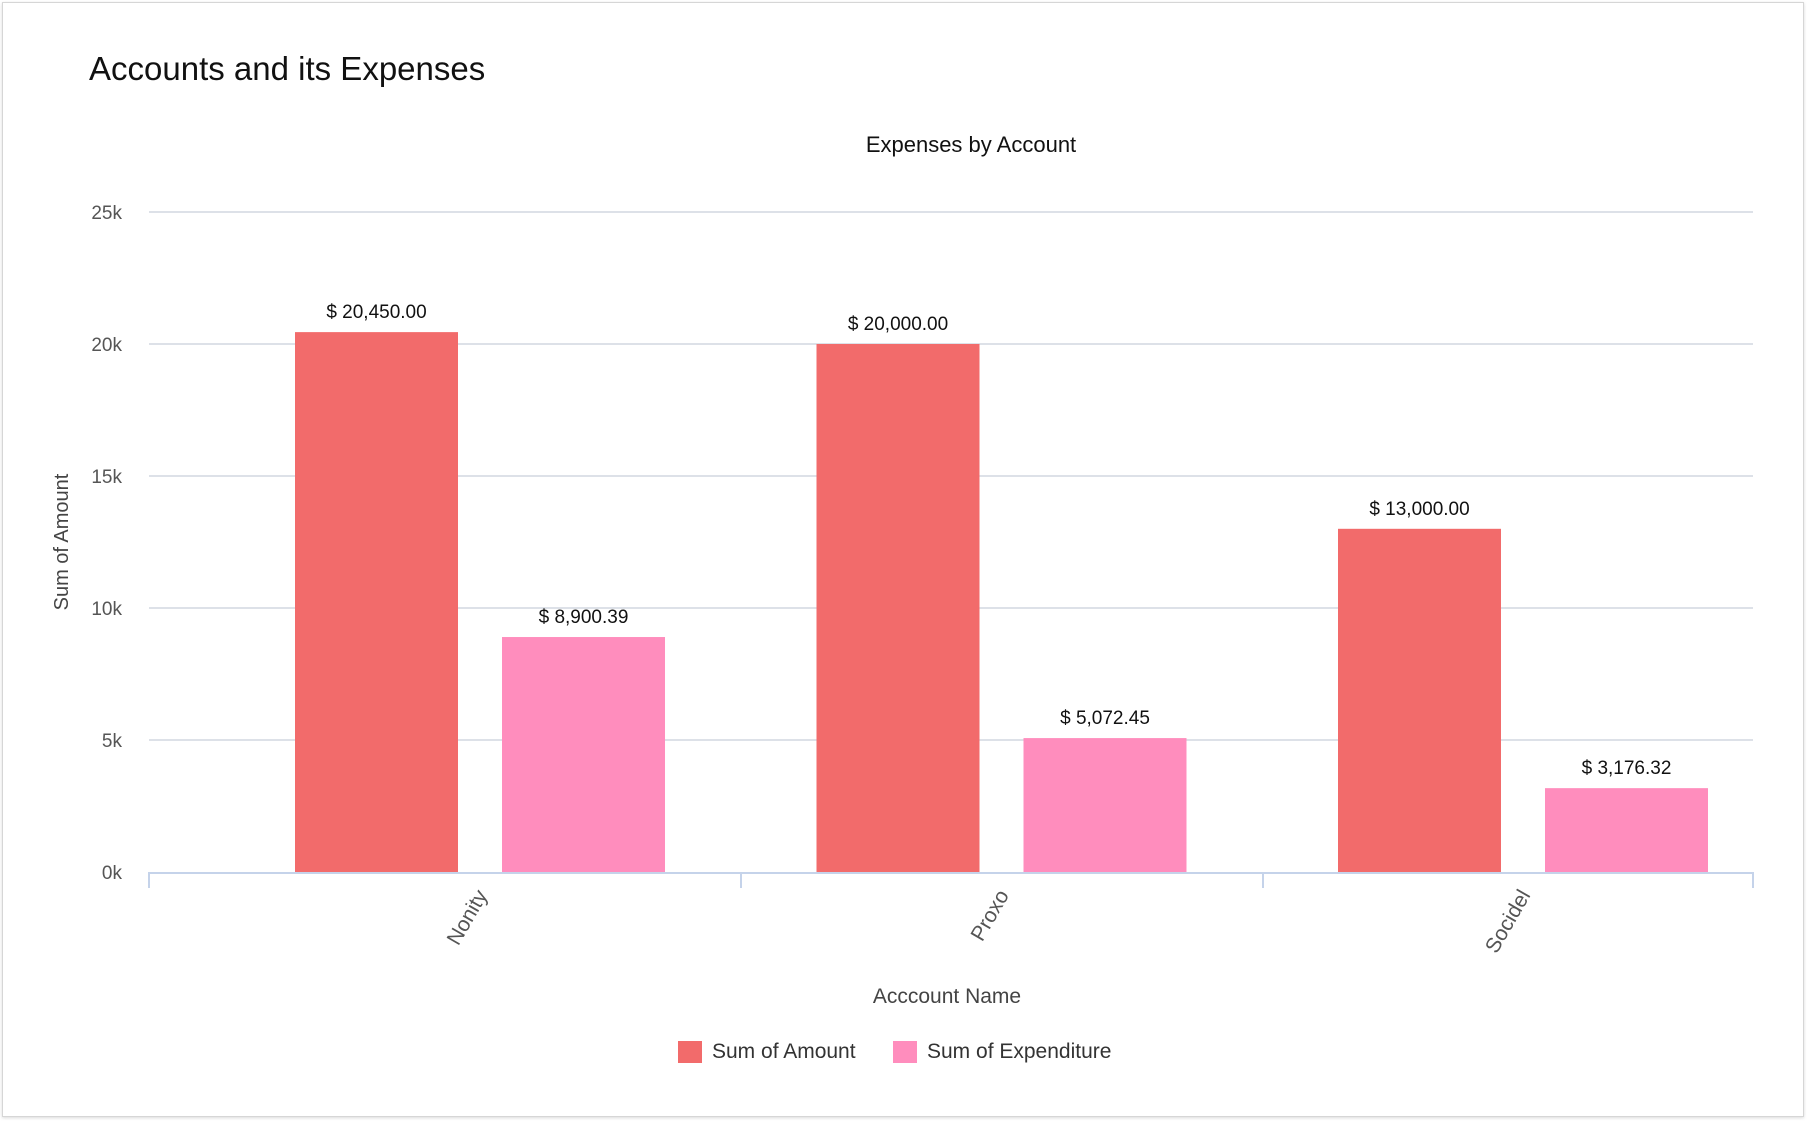 The height and width of the screenshot is (1121, 1807). Describe the element at coordinates (947, 996) in the screenshot. I see `x-axis-title: Acccount Name` at that location.